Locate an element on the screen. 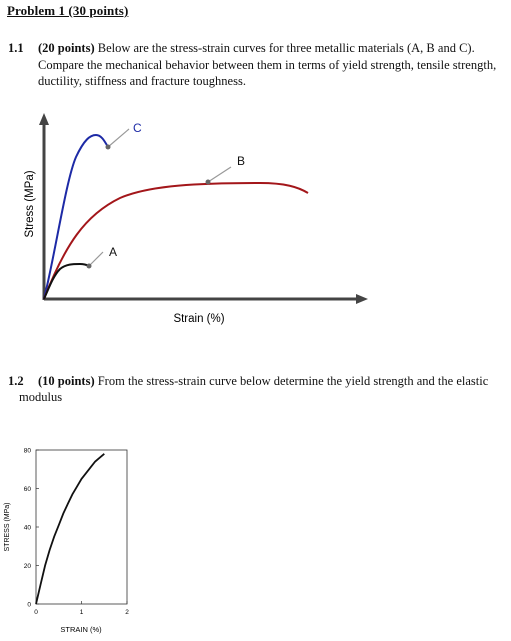 Image resolution: width=511 pixels, height=641 pixels. y-tick-label: 80 is located at coordinates (28, 451).